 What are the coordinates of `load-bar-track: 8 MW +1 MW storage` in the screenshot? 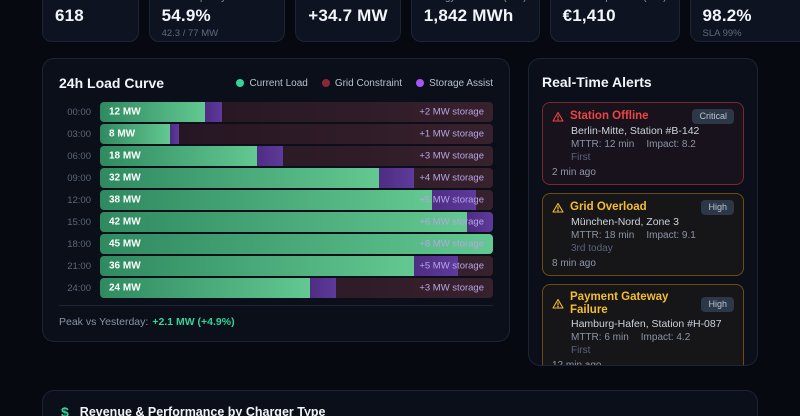 It's located at (296, 134).